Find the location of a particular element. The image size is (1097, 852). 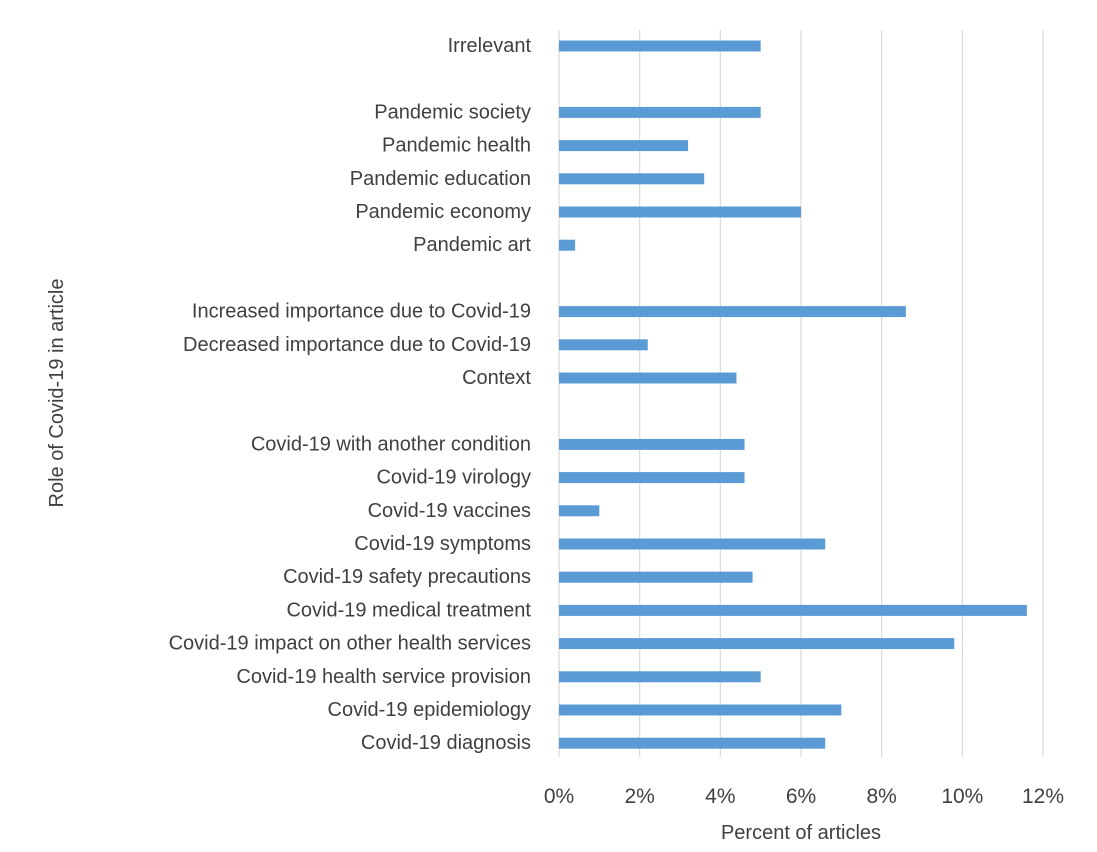

category-label: Covid-19 impact on other health services is located at coordinates (350, 644).